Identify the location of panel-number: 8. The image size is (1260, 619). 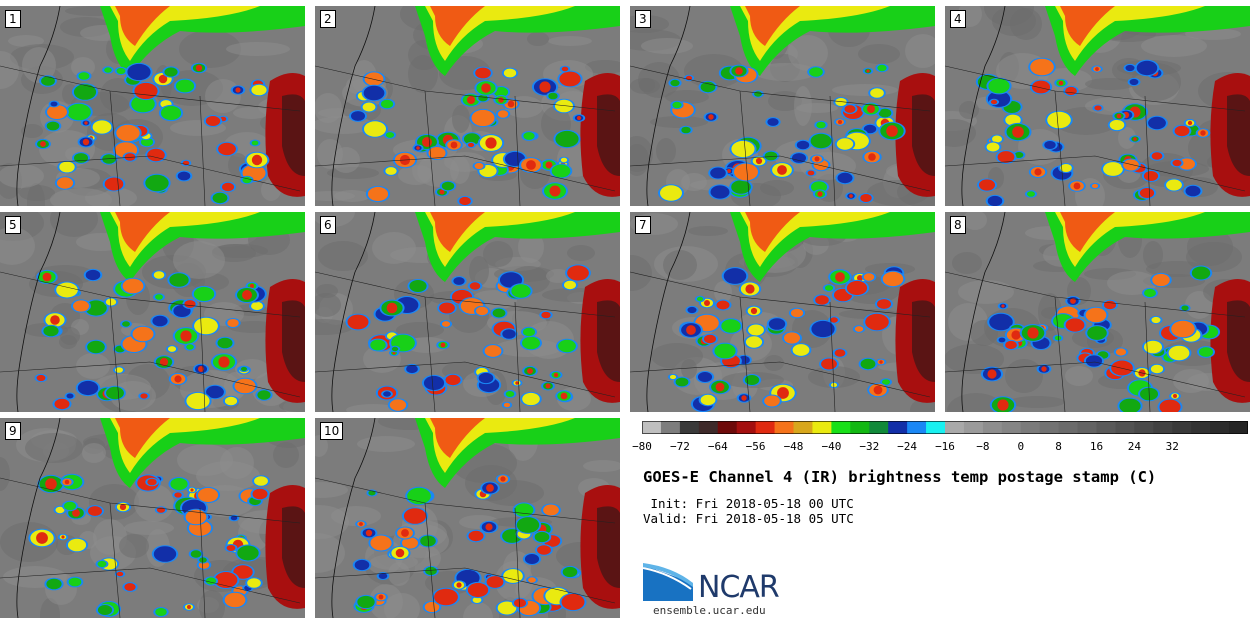
(958, 225).